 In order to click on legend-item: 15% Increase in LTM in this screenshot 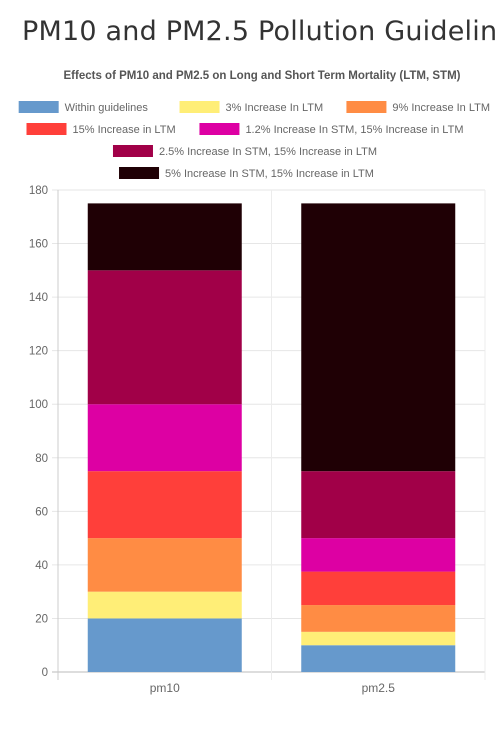, I will do `click(101, 129)`.